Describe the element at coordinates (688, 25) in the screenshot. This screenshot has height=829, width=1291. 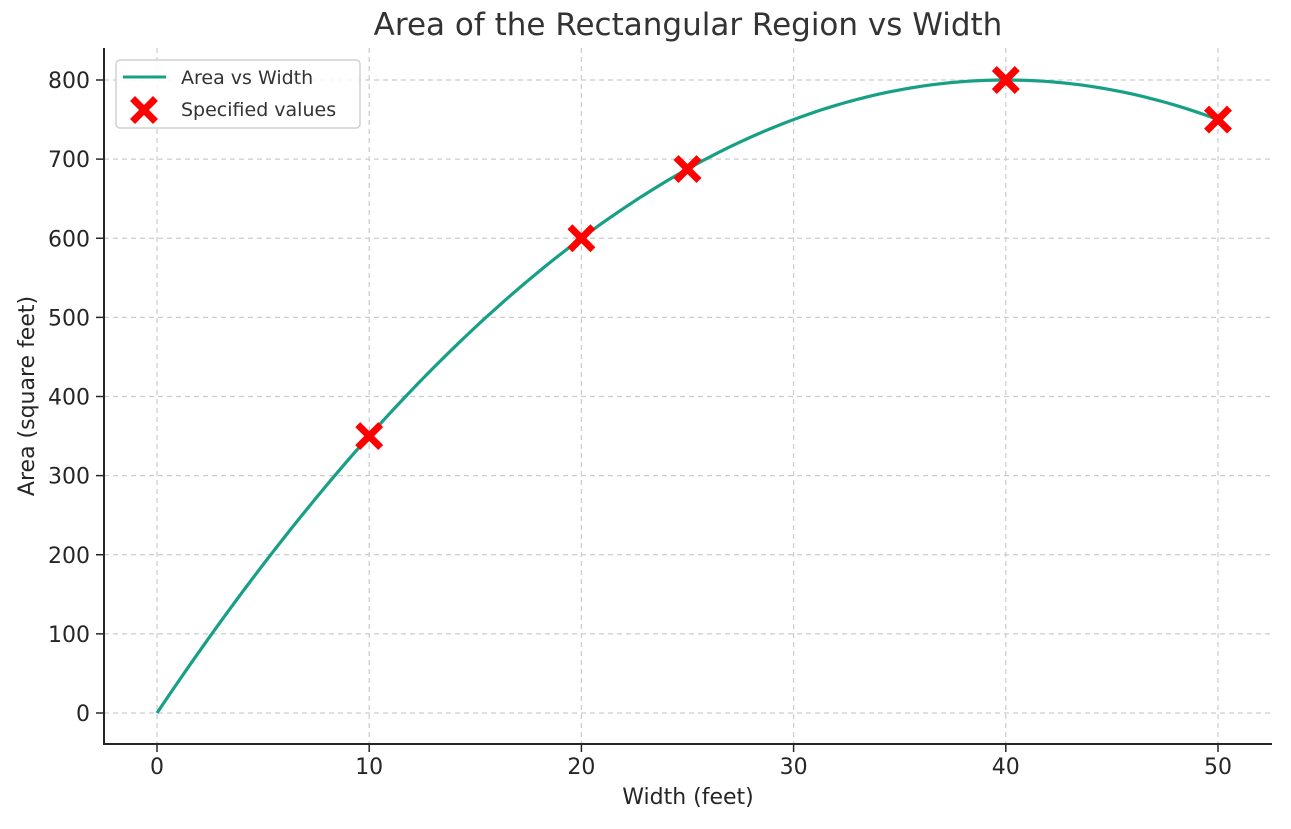
I see `chart-title: Area of the Rectangular Region vs Width` at that location.